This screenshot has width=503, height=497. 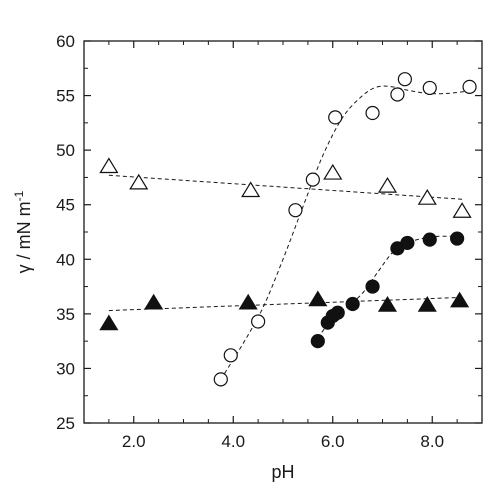 I want to click on y-tick-label: 60, so click(x=65, y=41).